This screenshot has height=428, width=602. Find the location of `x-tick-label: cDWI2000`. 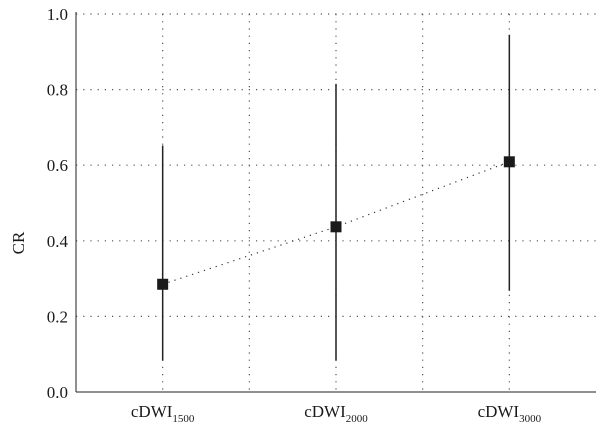

x-tick-label: cDWI2000 is located at coordinates (336, 413).